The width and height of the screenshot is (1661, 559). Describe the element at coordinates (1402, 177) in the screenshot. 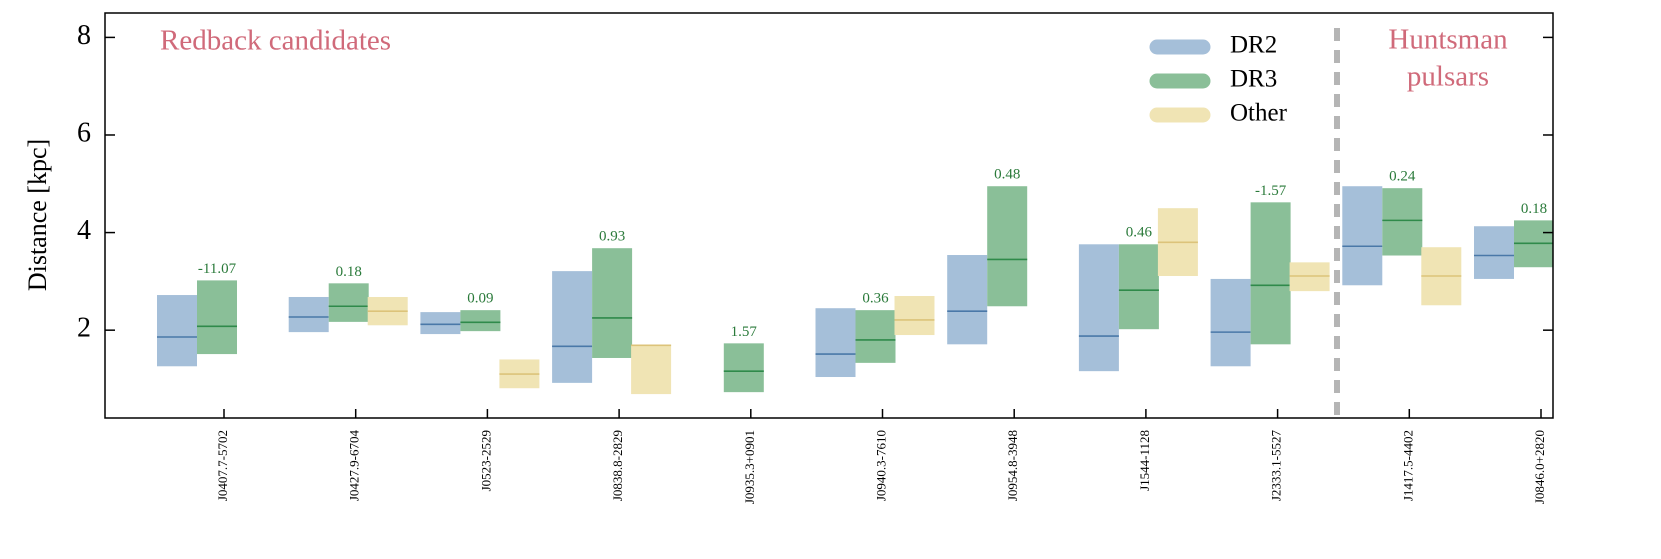

I see `annotation: 0.24` at that location.